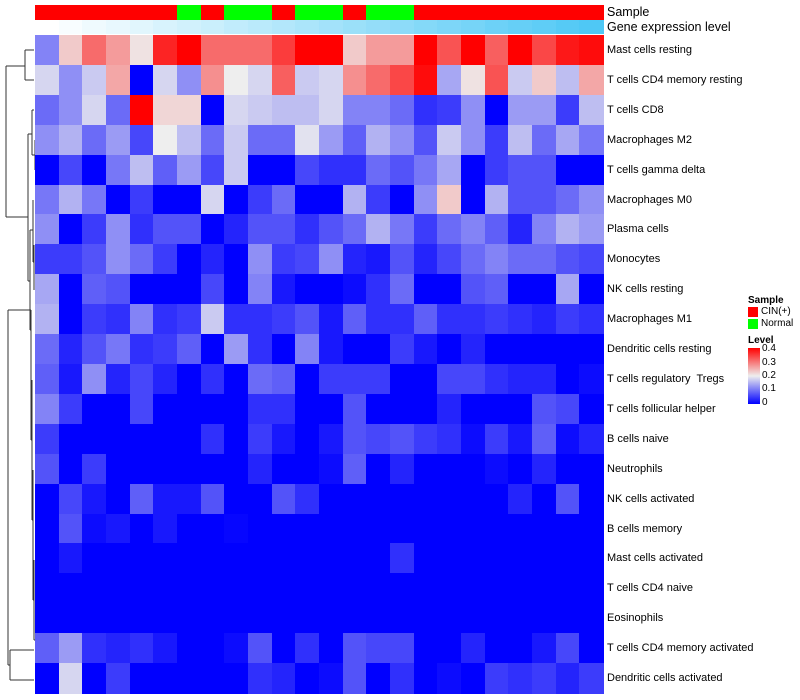 This screenshot has width=800, height=700. What do you see at coordinates (628, 12) in the screenshot?
I see `sample-annotation-label: Sample` at bounding box center [628, 12].